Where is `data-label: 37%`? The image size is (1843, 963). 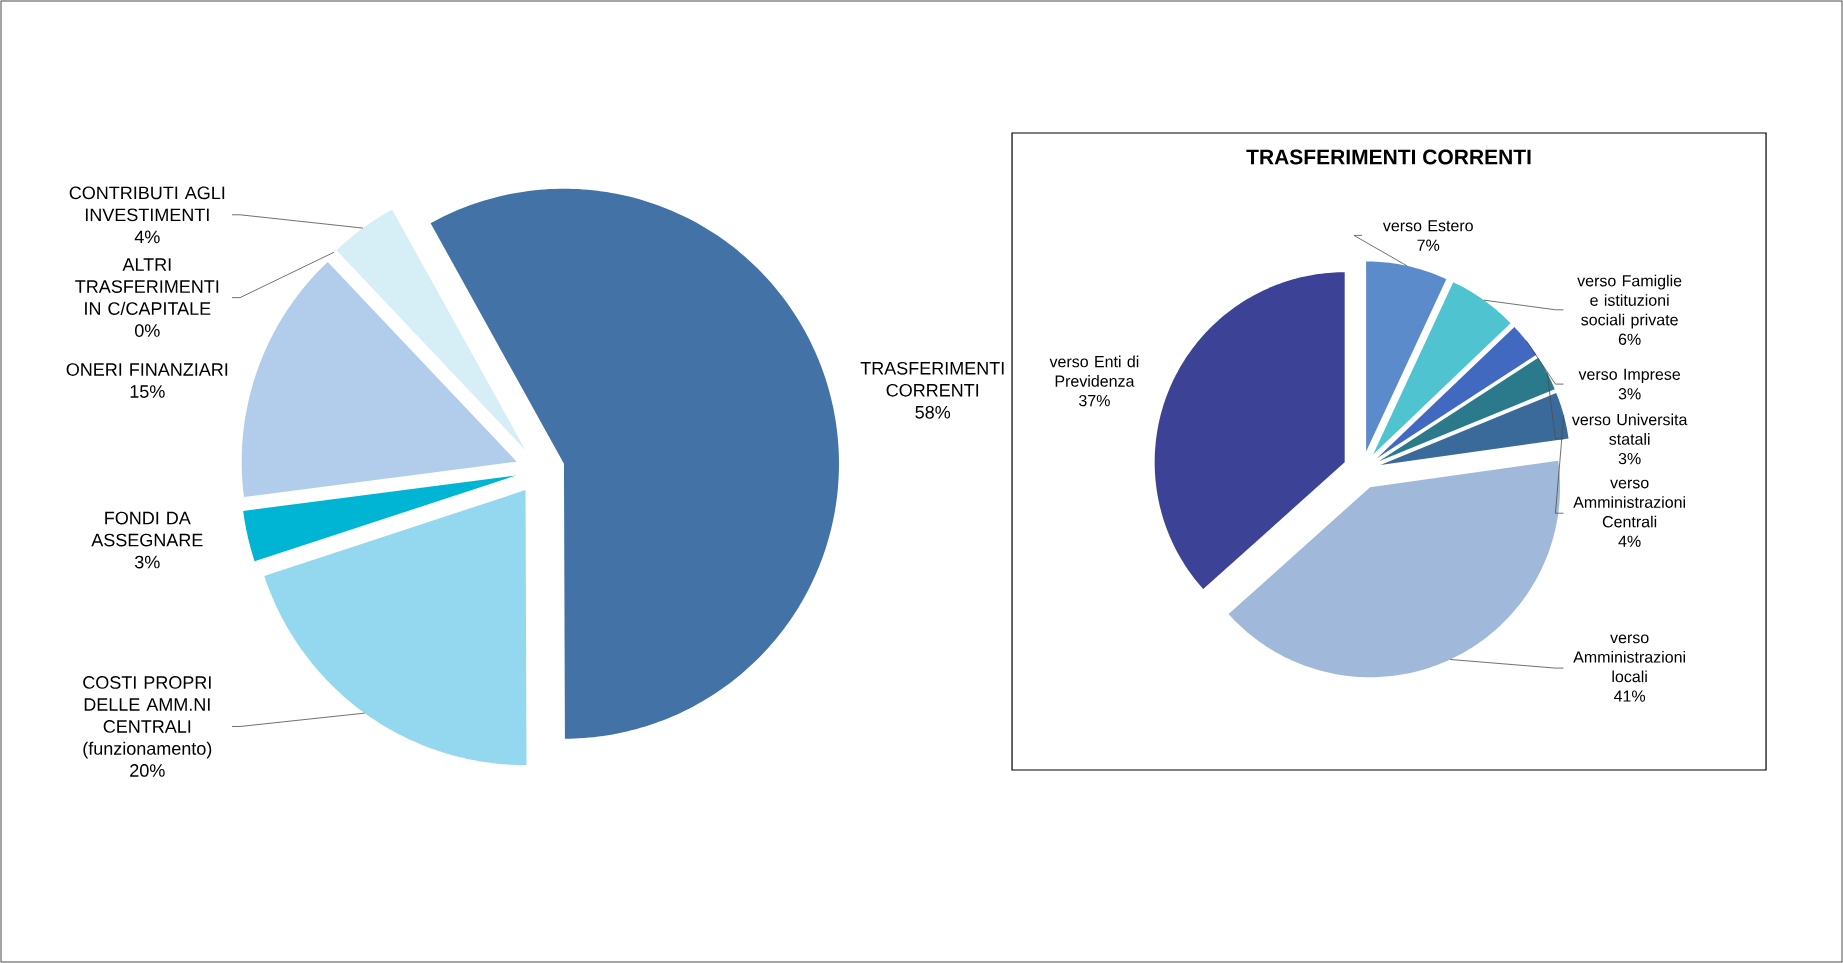 data-label: 37% is located at coordinates (1094, 400).